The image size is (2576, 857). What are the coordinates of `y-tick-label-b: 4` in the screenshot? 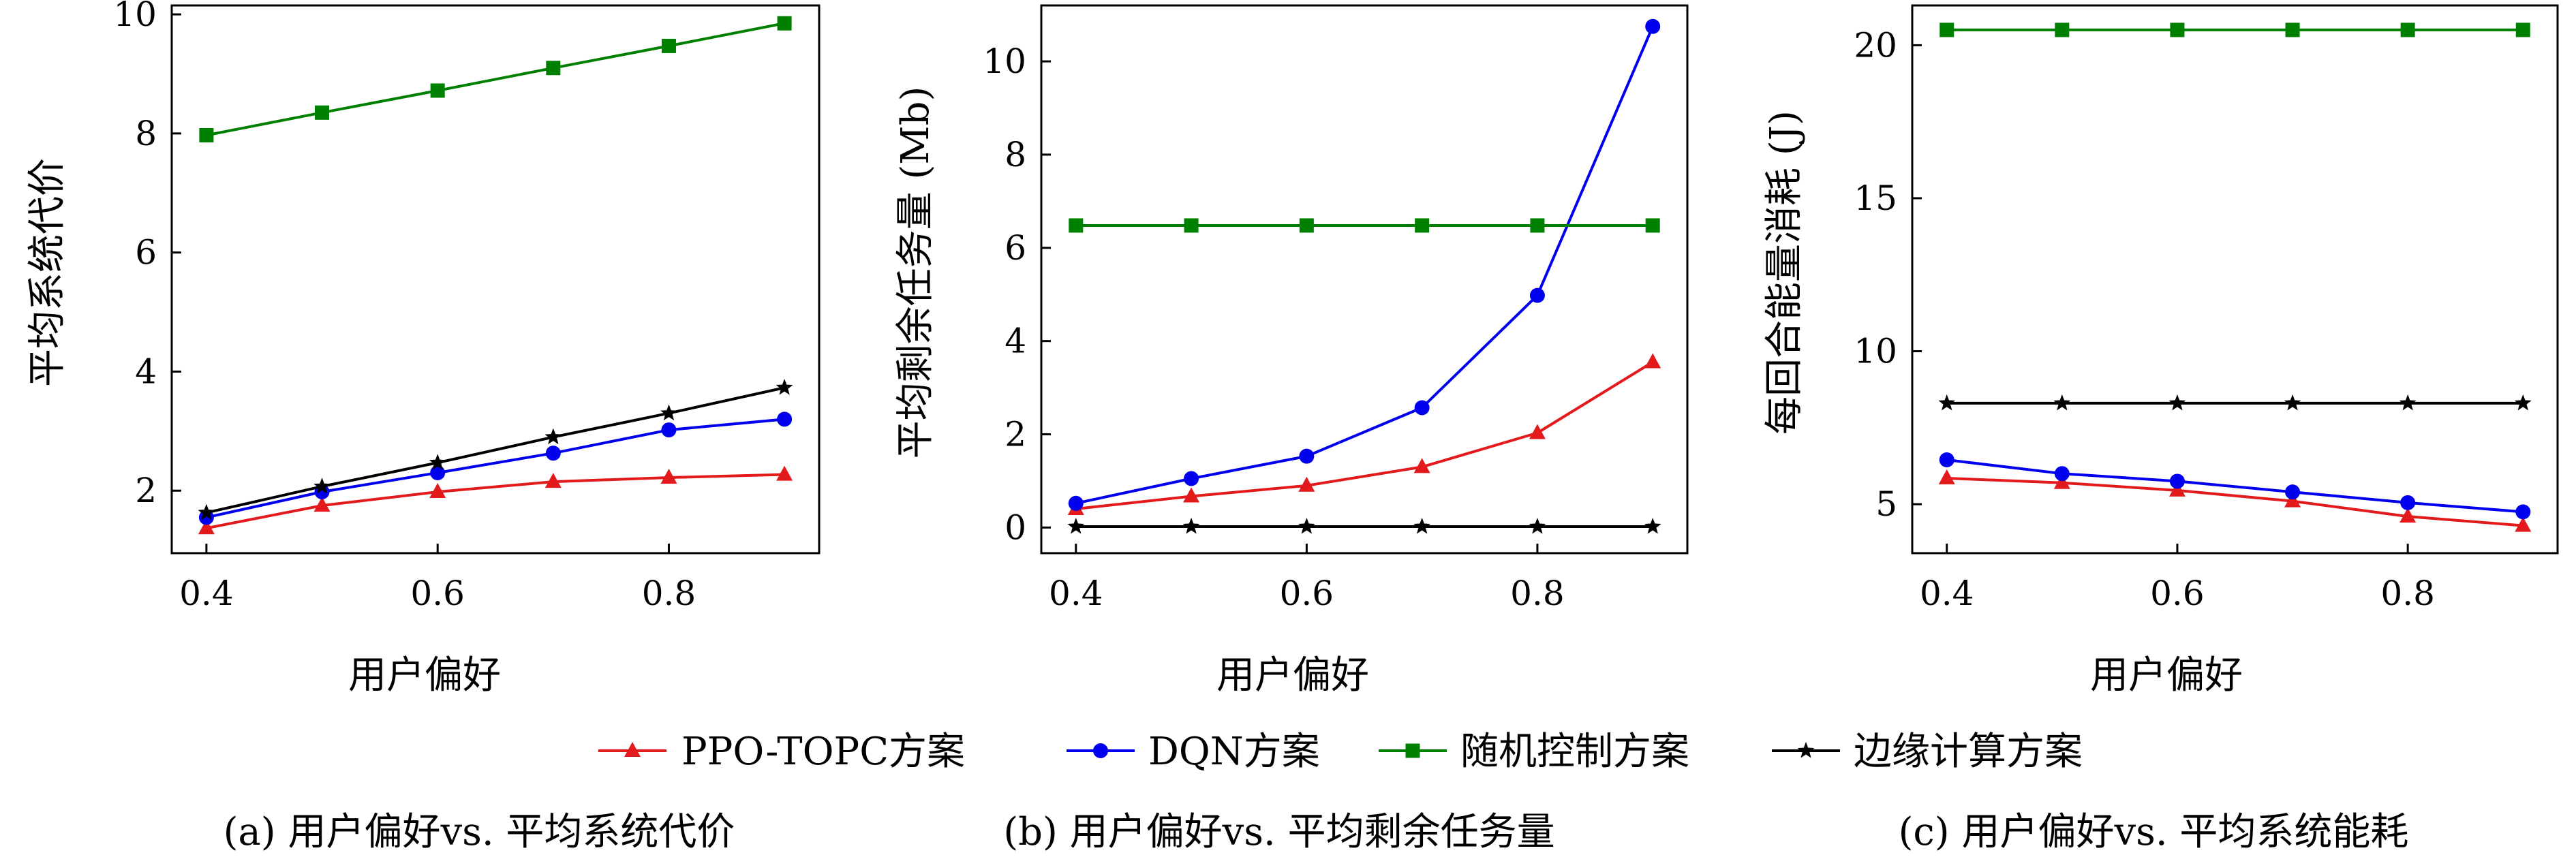 It's located at (1015, 341).